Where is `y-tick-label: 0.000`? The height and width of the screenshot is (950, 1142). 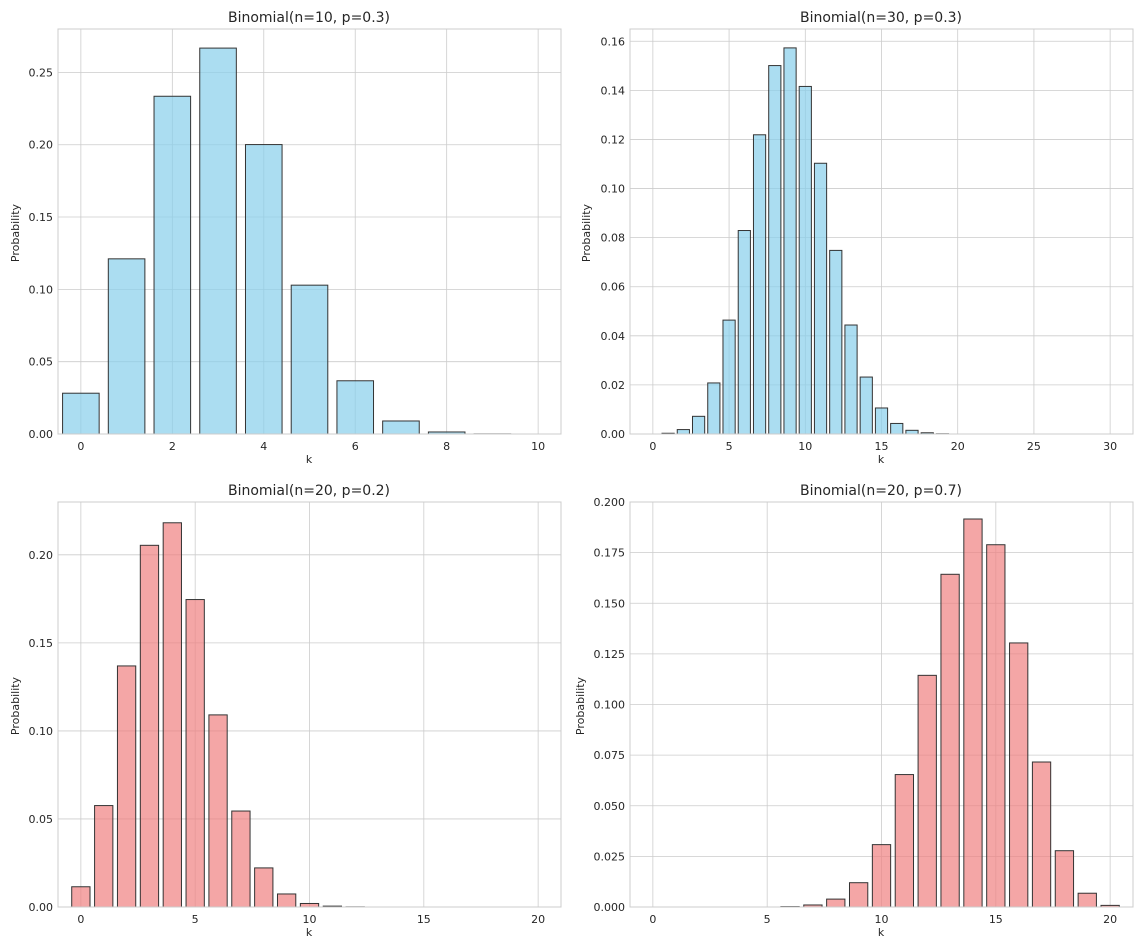
y-tick-label: 0.000 is located at coordinates (610, 907).